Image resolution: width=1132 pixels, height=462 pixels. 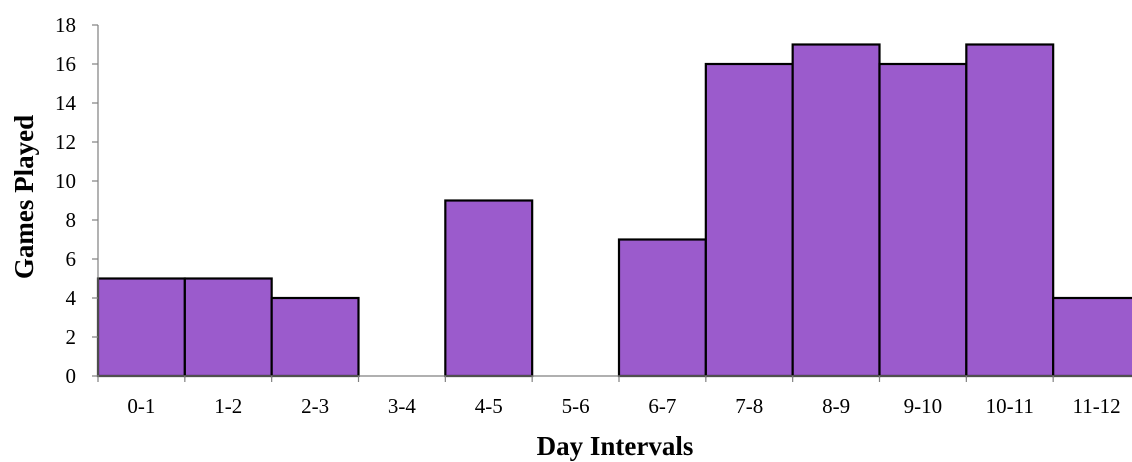 I want to click on x-tick-label: 6-7, so click(x=662, y=406).